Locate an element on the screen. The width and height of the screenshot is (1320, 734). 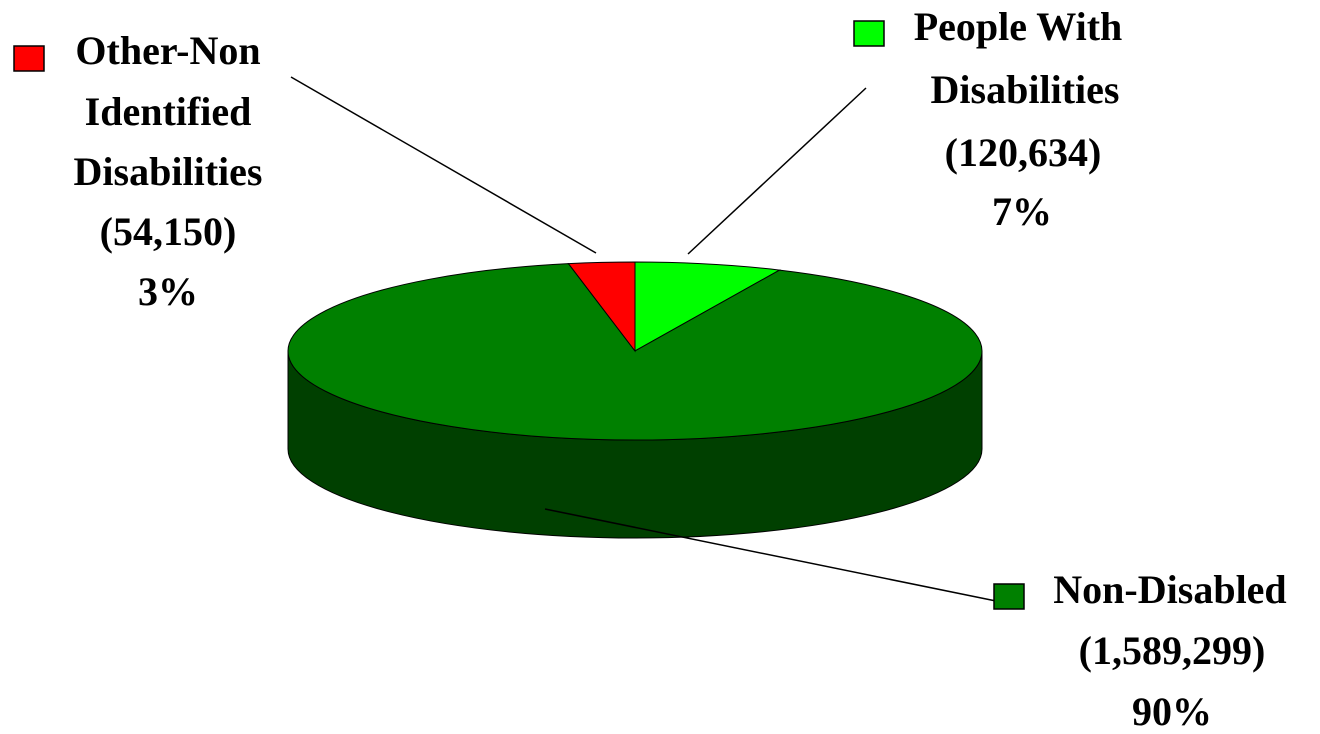
leader-line-non-disabled is located at coordinates (770, 555).